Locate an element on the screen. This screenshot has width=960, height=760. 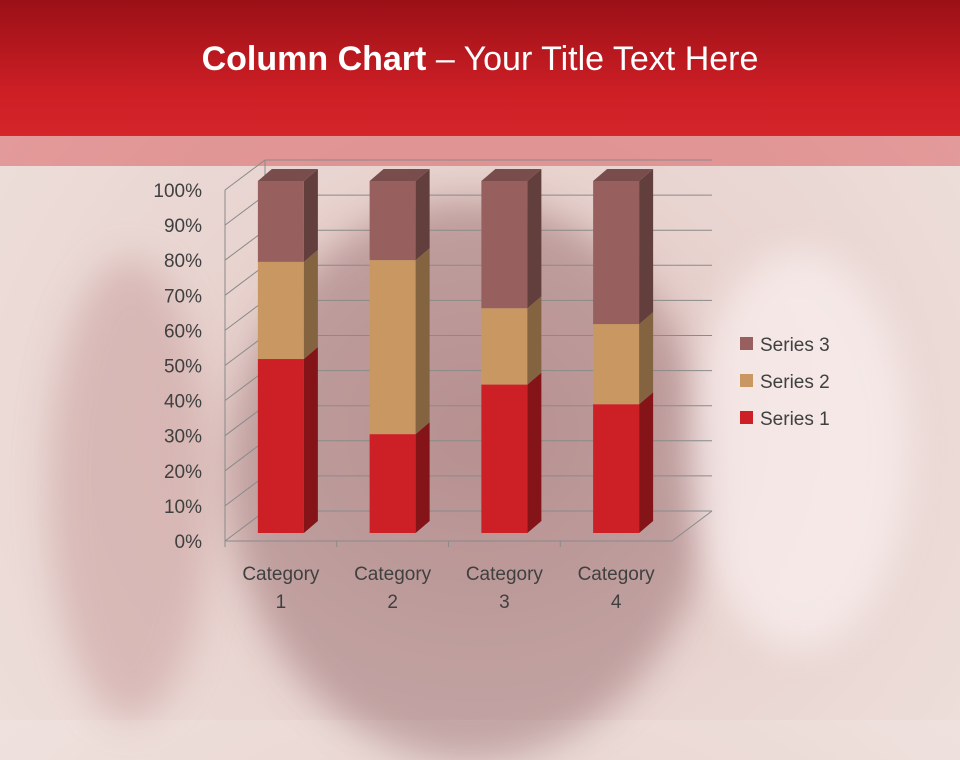
slide-title: Column Chart – Your Title Text Here is located at coordinates (480, 59).